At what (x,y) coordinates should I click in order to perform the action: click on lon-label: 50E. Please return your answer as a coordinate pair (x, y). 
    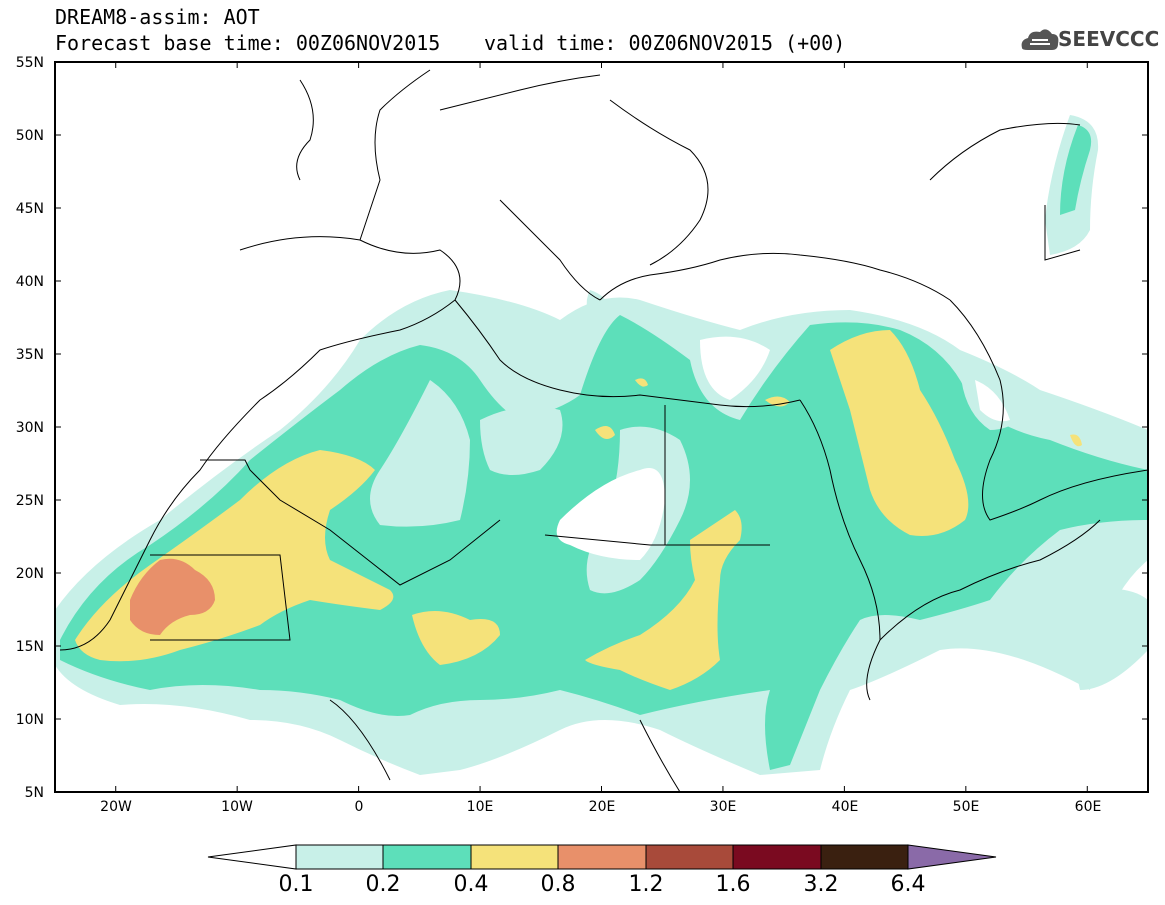
    Looking at the image, I should click on (966, 807).